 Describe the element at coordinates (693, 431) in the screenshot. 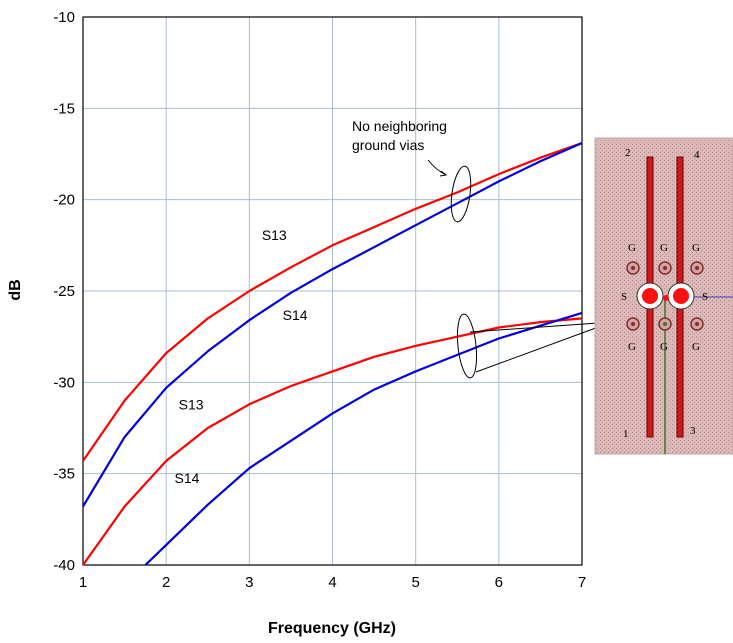

I see `port-label-3: 3` at that location.